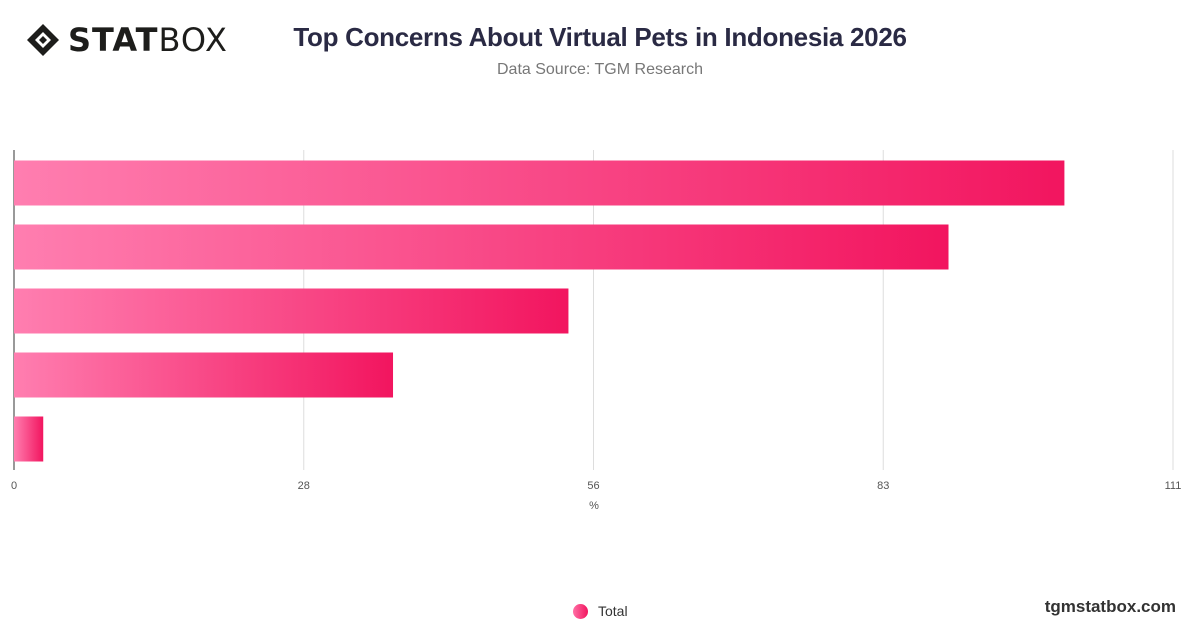 The image size is (1200, 628). Describe the element at coordinates (599, 69) in the screenshot. I see `chart-subtitle: Data Source: TGM Research` at that location.